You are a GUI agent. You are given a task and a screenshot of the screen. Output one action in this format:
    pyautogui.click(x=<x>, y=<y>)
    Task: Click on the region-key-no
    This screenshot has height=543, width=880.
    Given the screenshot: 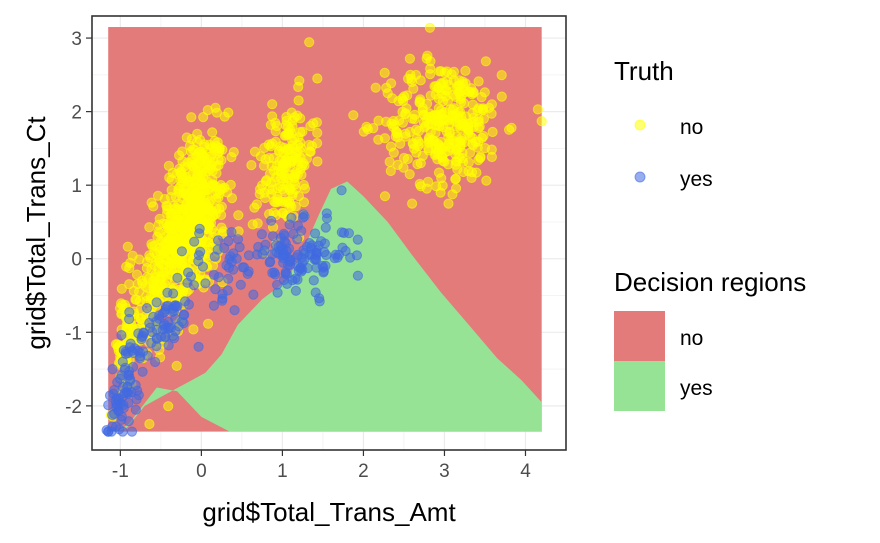 What is the action you would take?
    pyautogui.click(x=639, y=336)
    